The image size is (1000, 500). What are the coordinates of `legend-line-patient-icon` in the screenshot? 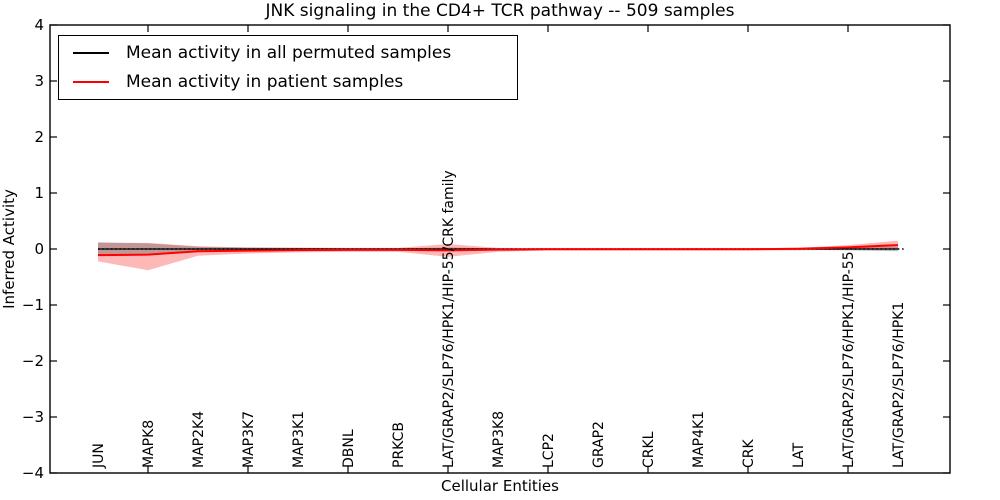 It's located at (91, 81).